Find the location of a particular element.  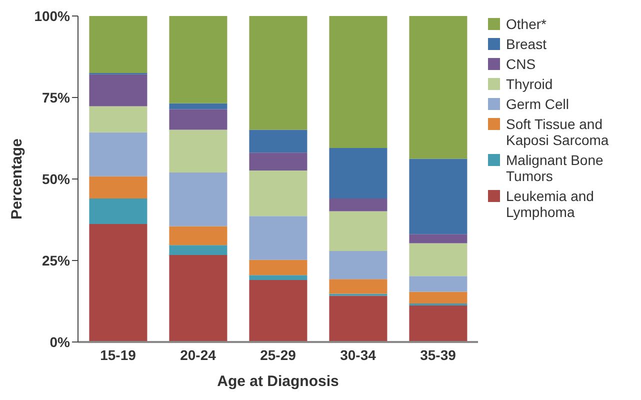

x-tick-label: 20-24 is located at coordinates (198, 354).